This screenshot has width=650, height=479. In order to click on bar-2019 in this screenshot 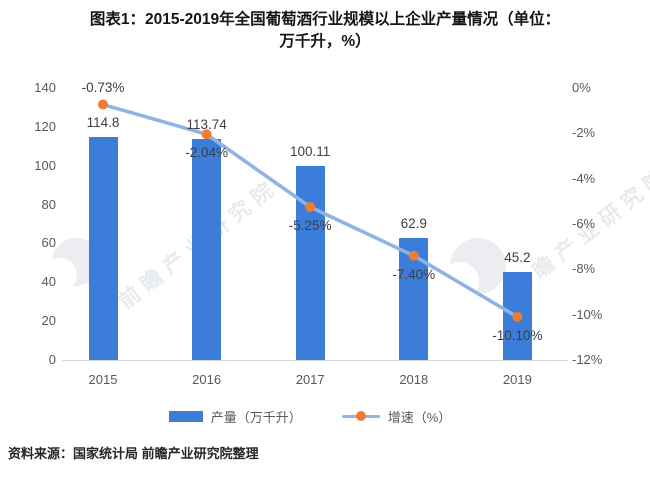, I will do `click(517, 316)`.